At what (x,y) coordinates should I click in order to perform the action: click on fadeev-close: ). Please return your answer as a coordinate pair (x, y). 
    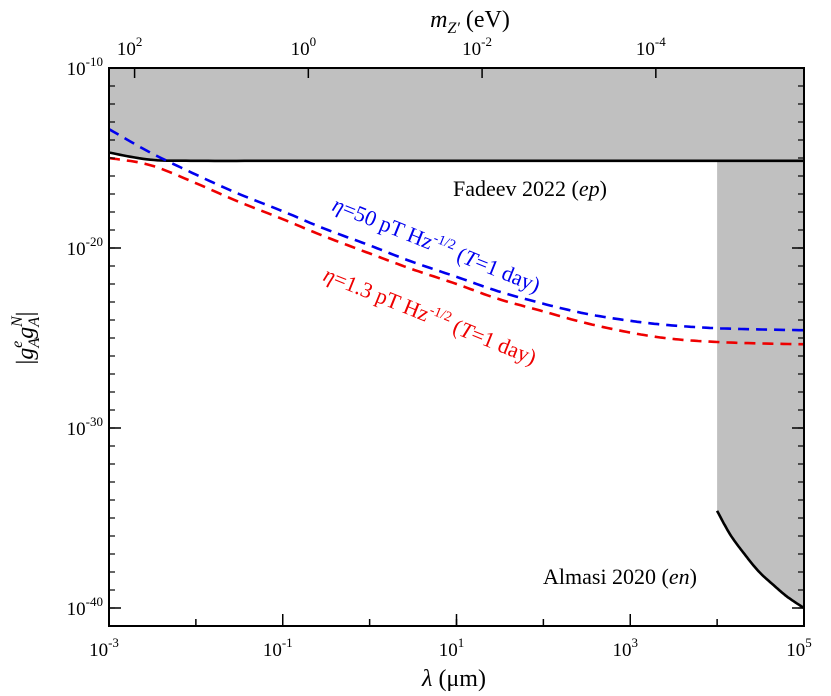
    Looking at the image, I should click on (603, 188).